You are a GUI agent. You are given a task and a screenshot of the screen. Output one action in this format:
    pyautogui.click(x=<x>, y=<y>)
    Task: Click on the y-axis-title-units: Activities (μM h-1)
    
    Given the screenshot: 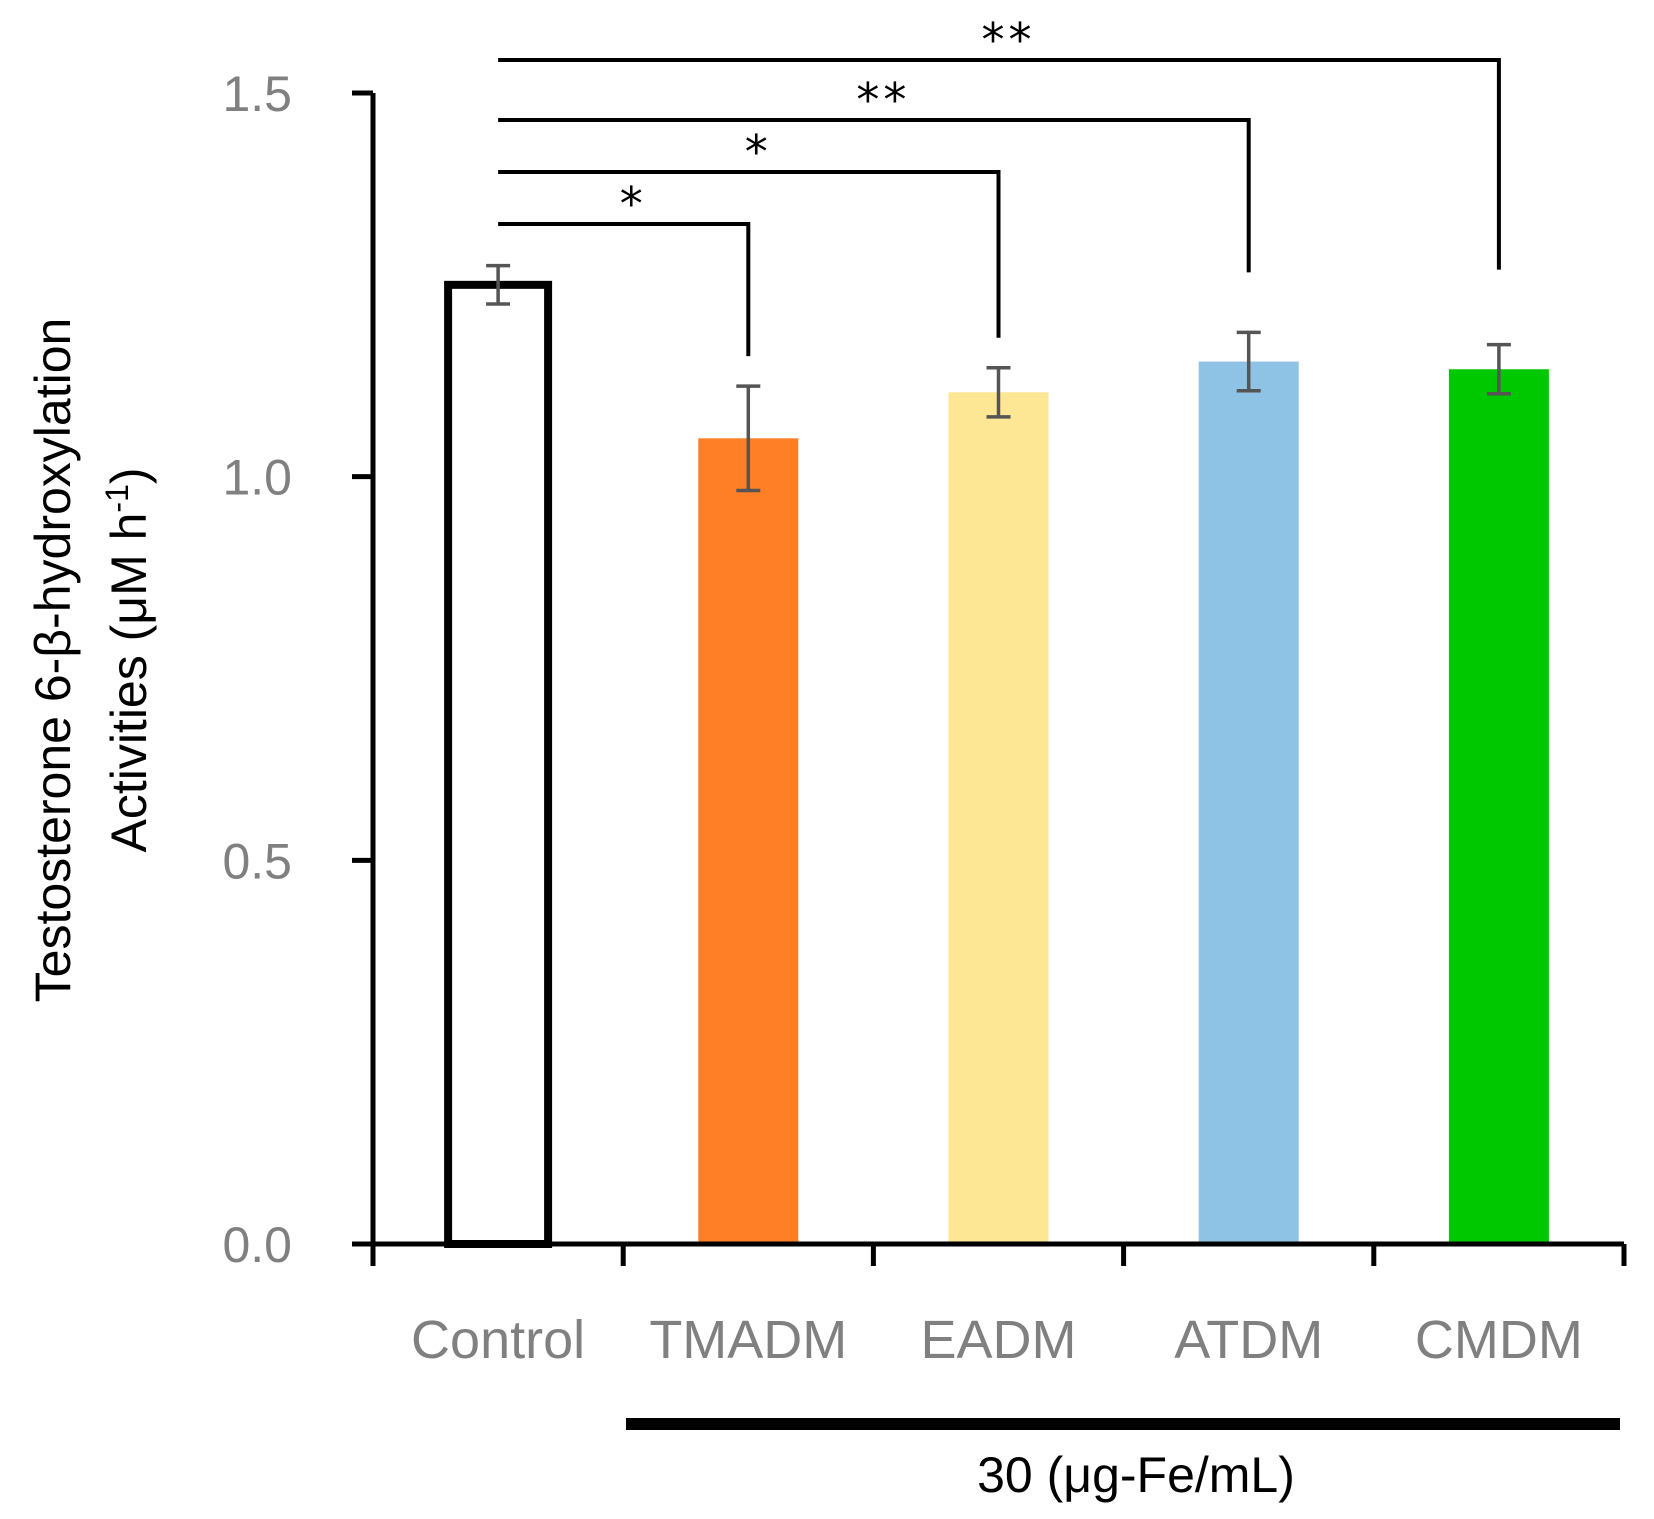 What is the action you would take?
    pyautogui.click(x=128, y=659)
    